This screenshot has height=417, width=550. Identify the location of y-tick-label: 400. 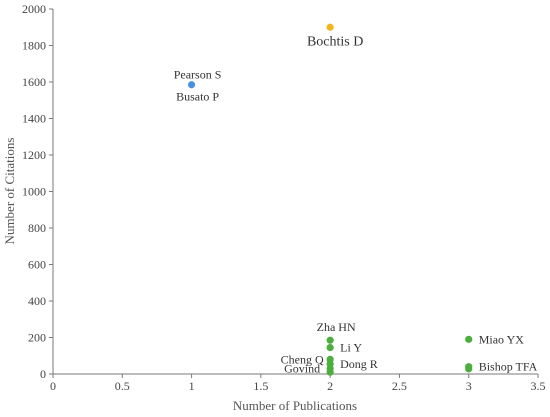
(37, 301).